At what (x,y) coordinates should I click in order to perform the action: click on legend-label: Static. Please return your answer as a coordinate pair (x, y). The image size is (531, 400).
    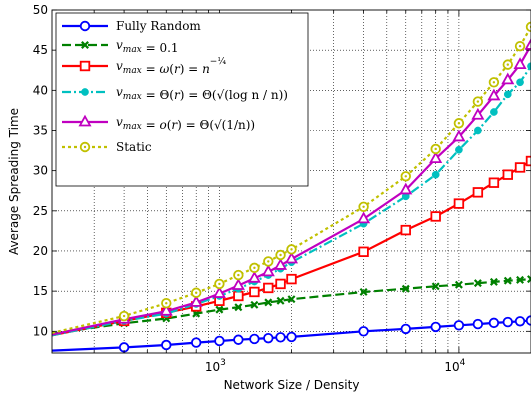
    Looking at the image, I should click on (134, 147).